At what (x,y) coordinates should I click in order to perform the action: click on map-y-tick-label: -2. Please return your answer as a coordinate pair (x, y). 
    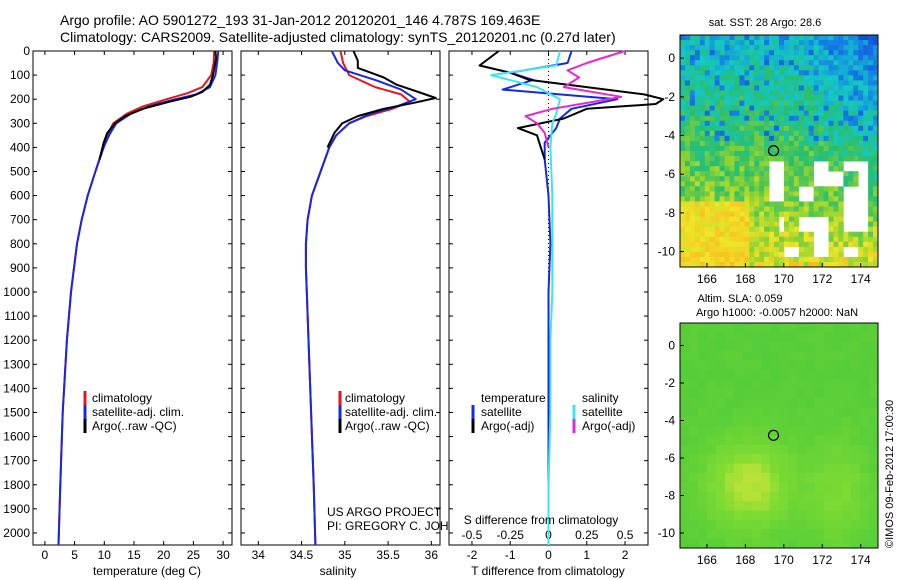
    Looking at the image, I should click on (669, 97).